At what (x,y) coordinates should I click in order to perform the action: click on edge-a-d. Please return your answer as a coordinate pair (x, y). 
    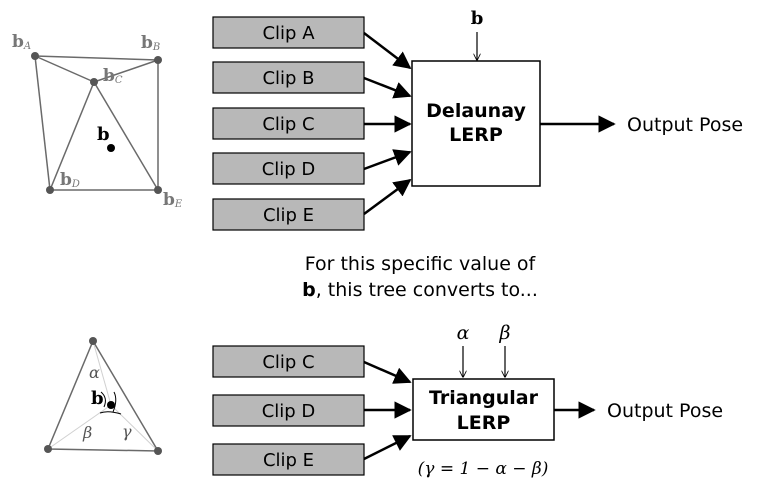
    Looking at the image, I should click on (42, 123).